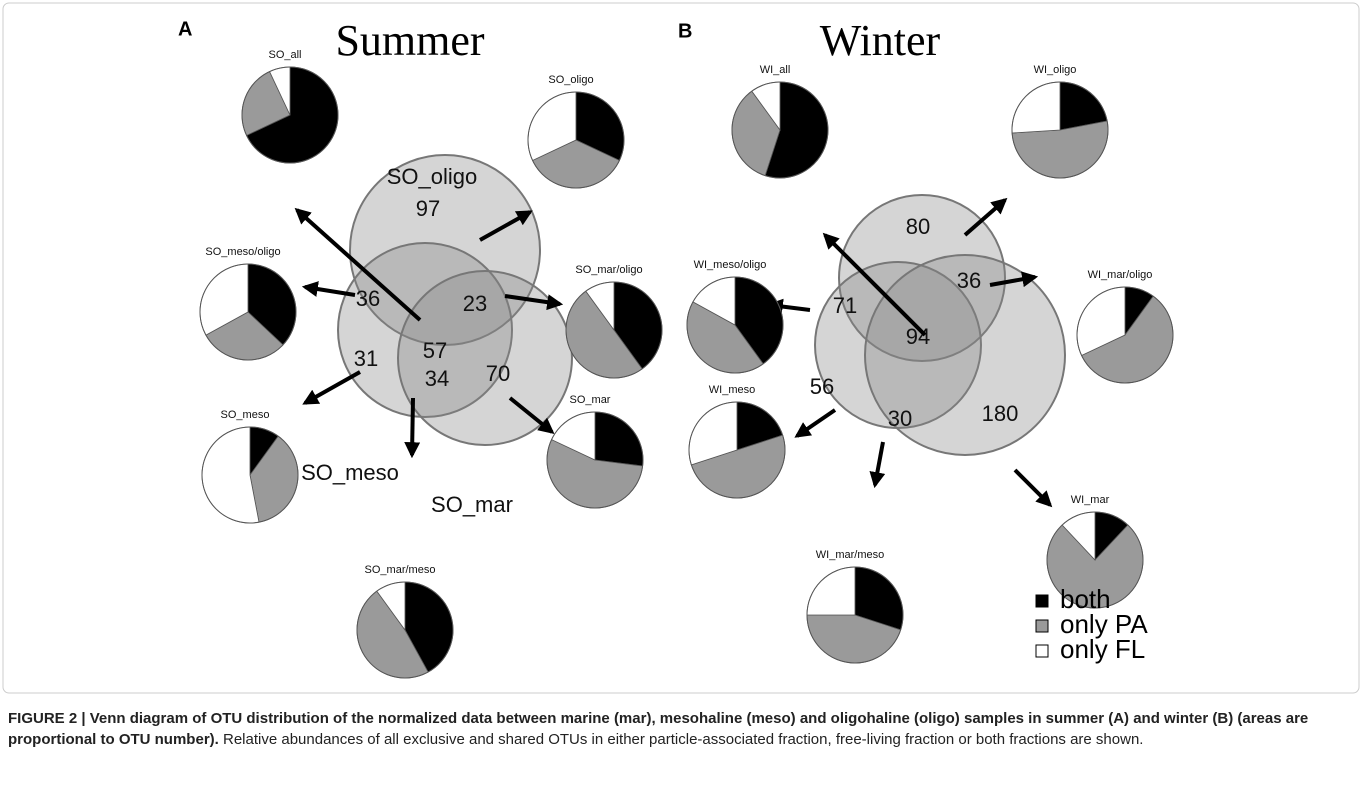  I want to click on panel-title: Summer, so click(409, 40).